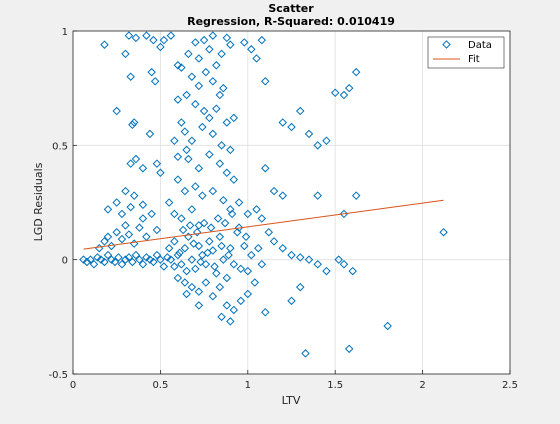 This screenshot has width=560, height=424. Describe the element at coordinates (335, 385) in the screenshot. I see `x-tick-label: 1.5` at that location.